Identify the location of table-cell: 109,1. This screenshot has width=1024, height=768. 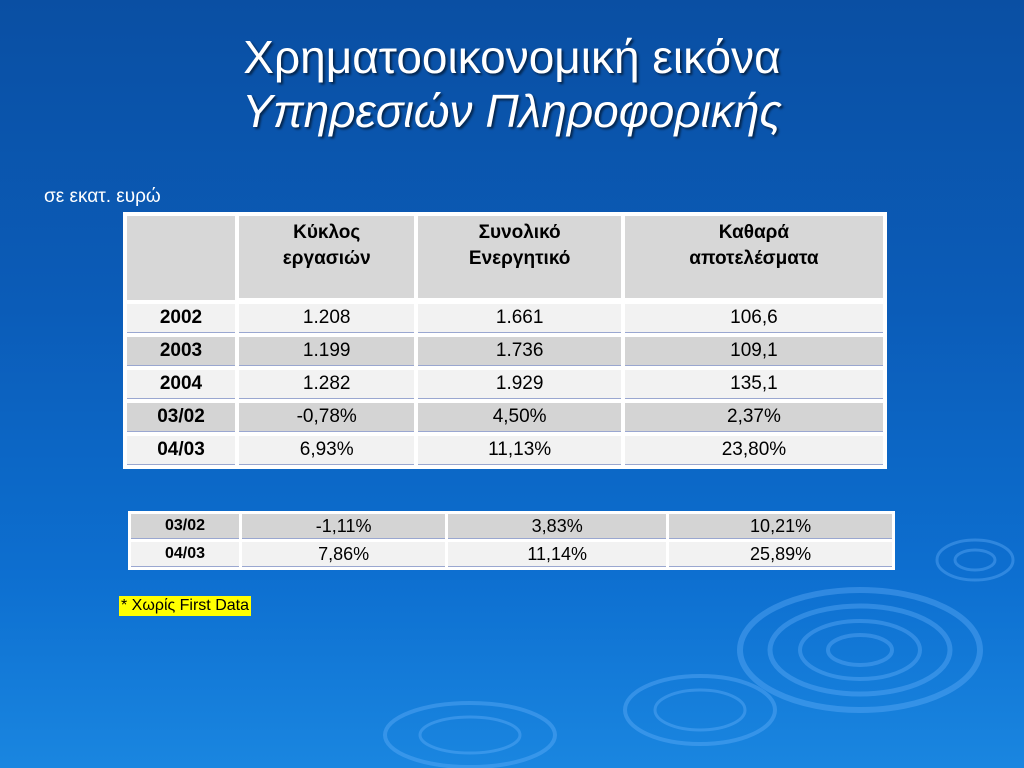
(753, 351).